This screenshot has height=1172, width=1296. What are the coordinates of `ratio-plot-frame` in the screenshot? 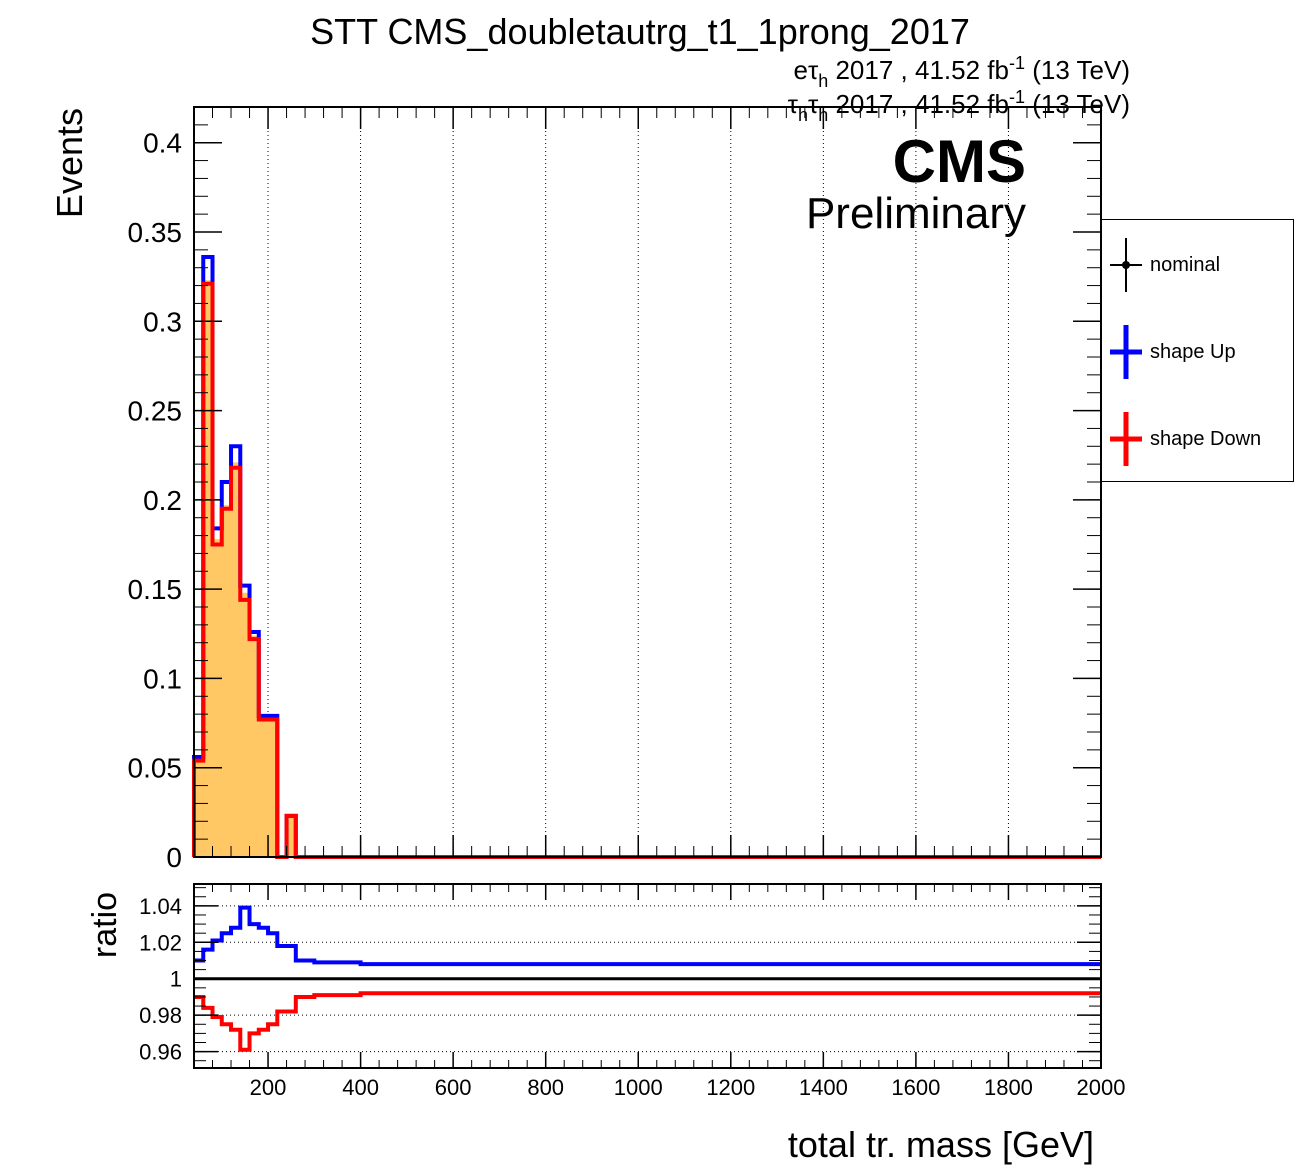 It's located at (647, 976).